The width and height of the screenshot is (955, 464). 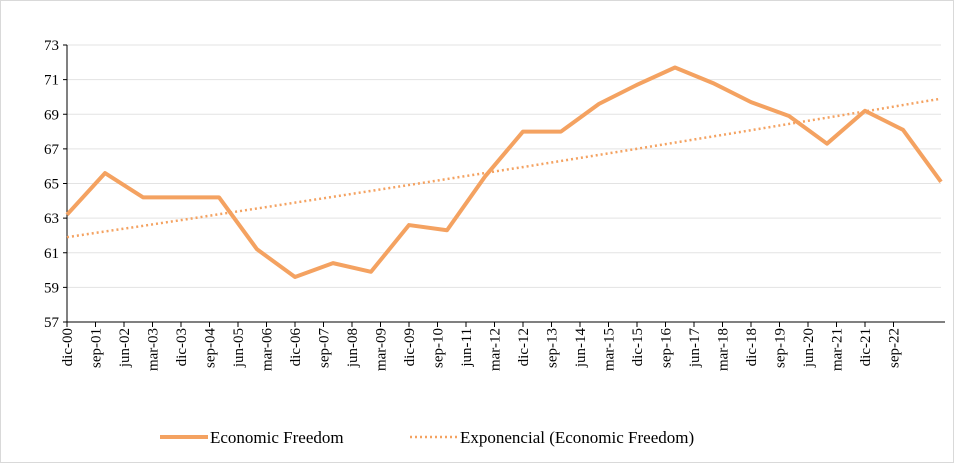 I want to click on y-tick-label: 59, so click(x=51, y=288).